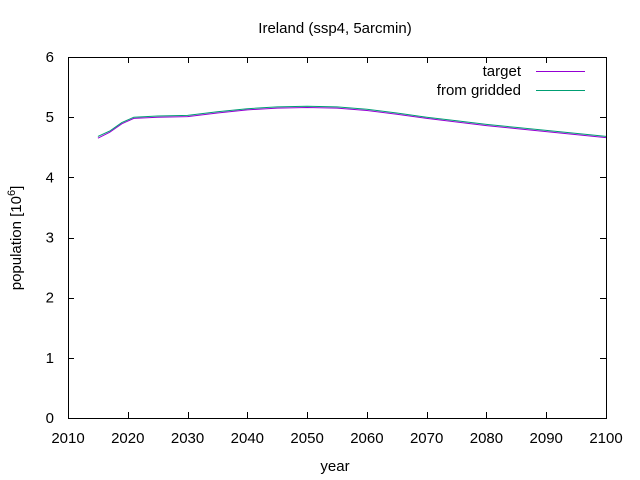 The width and height of the screenshot is (640, 480). I want to click on x-tick-label: 2020, so click(127, 438).